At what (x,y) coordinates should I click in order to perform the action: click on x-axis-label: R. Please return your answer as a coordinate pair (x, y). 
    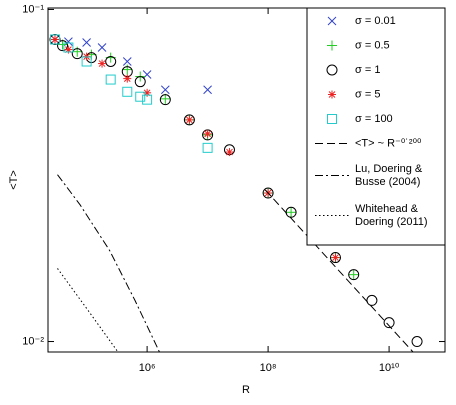
    Looking at the image, I should click on (246, 390).